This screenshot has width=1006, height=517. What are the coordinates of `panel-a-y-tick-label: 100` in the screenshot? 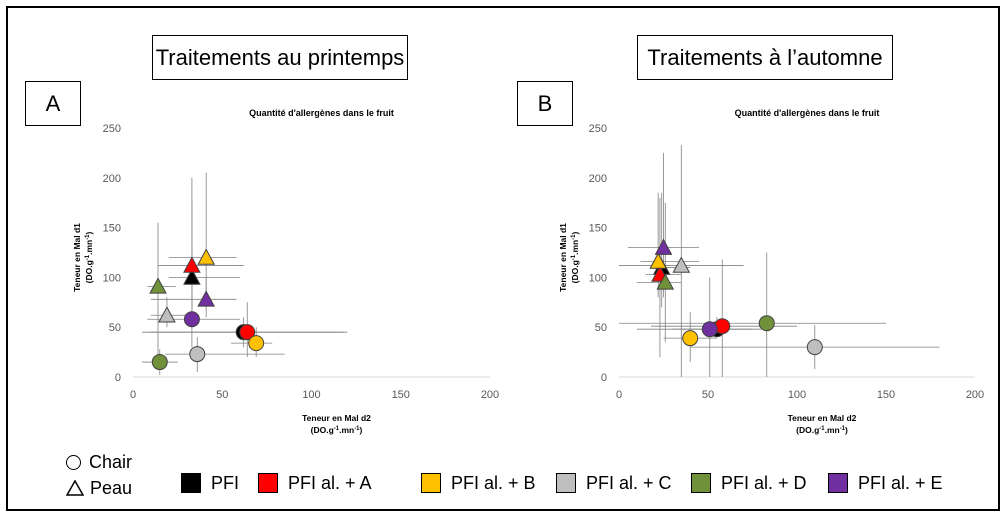 It's located at (112, 278).